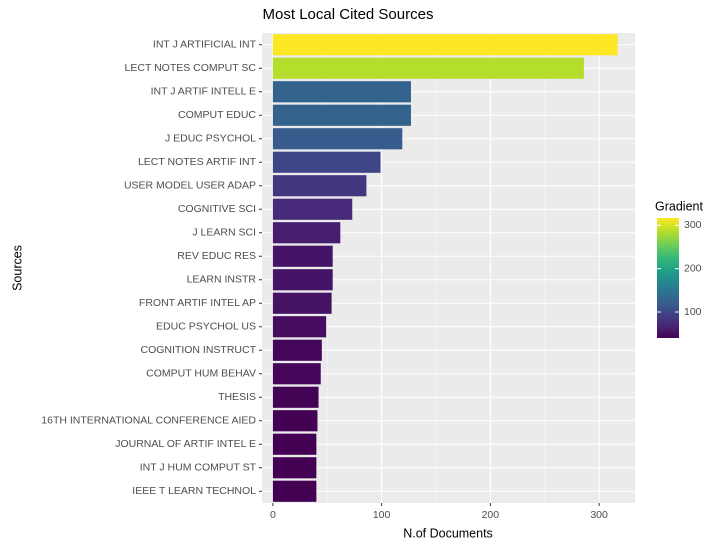 This screenshot has height=544, width=707. What do you see at coordinates (693, 312) in the screenshot?
I see `legend-tick-label: 100` at bounding box center [693, 312].